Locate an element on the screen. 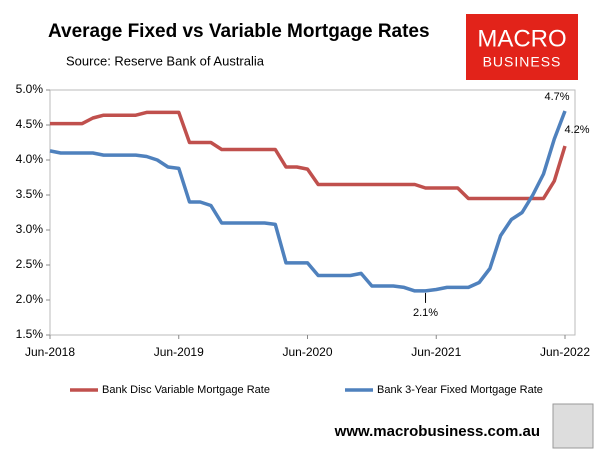 This screenshot has width=603, height=454. y-tick-label: 3.0% is located at coordinates (30, 229).